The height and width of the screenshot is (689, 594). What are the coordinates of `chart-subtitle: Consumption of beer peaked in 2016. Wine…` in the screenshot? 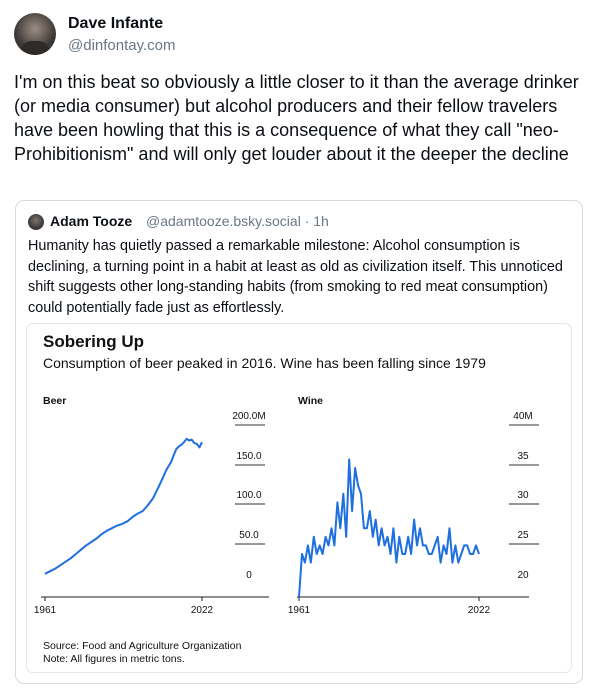 It's located at (264, 363).